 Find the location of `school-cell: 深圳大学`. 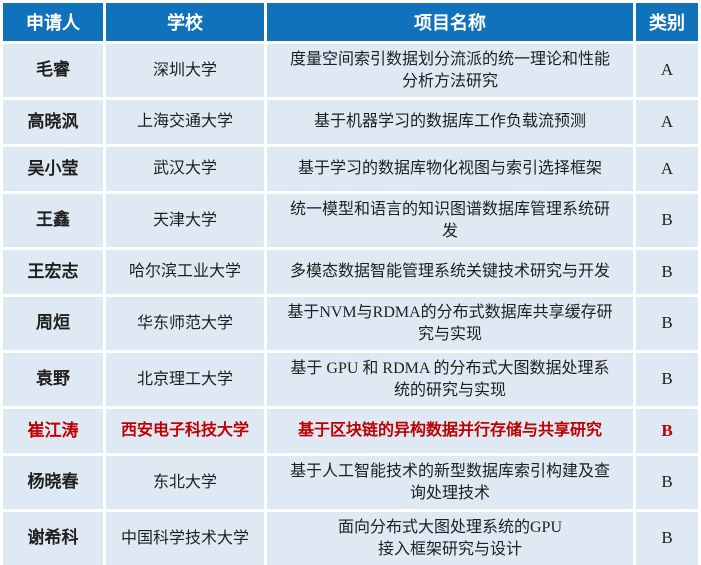

school-cell: 深圳大学 is located at coordinates (185, 70).